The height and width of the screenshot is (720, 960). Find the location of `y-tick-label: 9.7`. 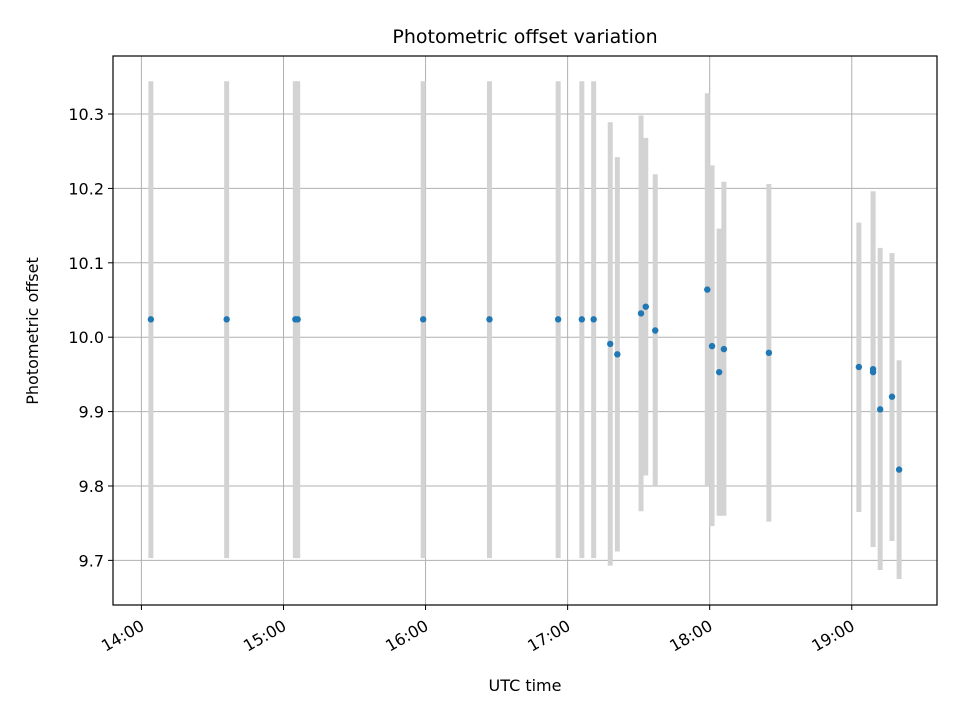

y-tick-label: 9.7 is located at coordinates (91, 560).